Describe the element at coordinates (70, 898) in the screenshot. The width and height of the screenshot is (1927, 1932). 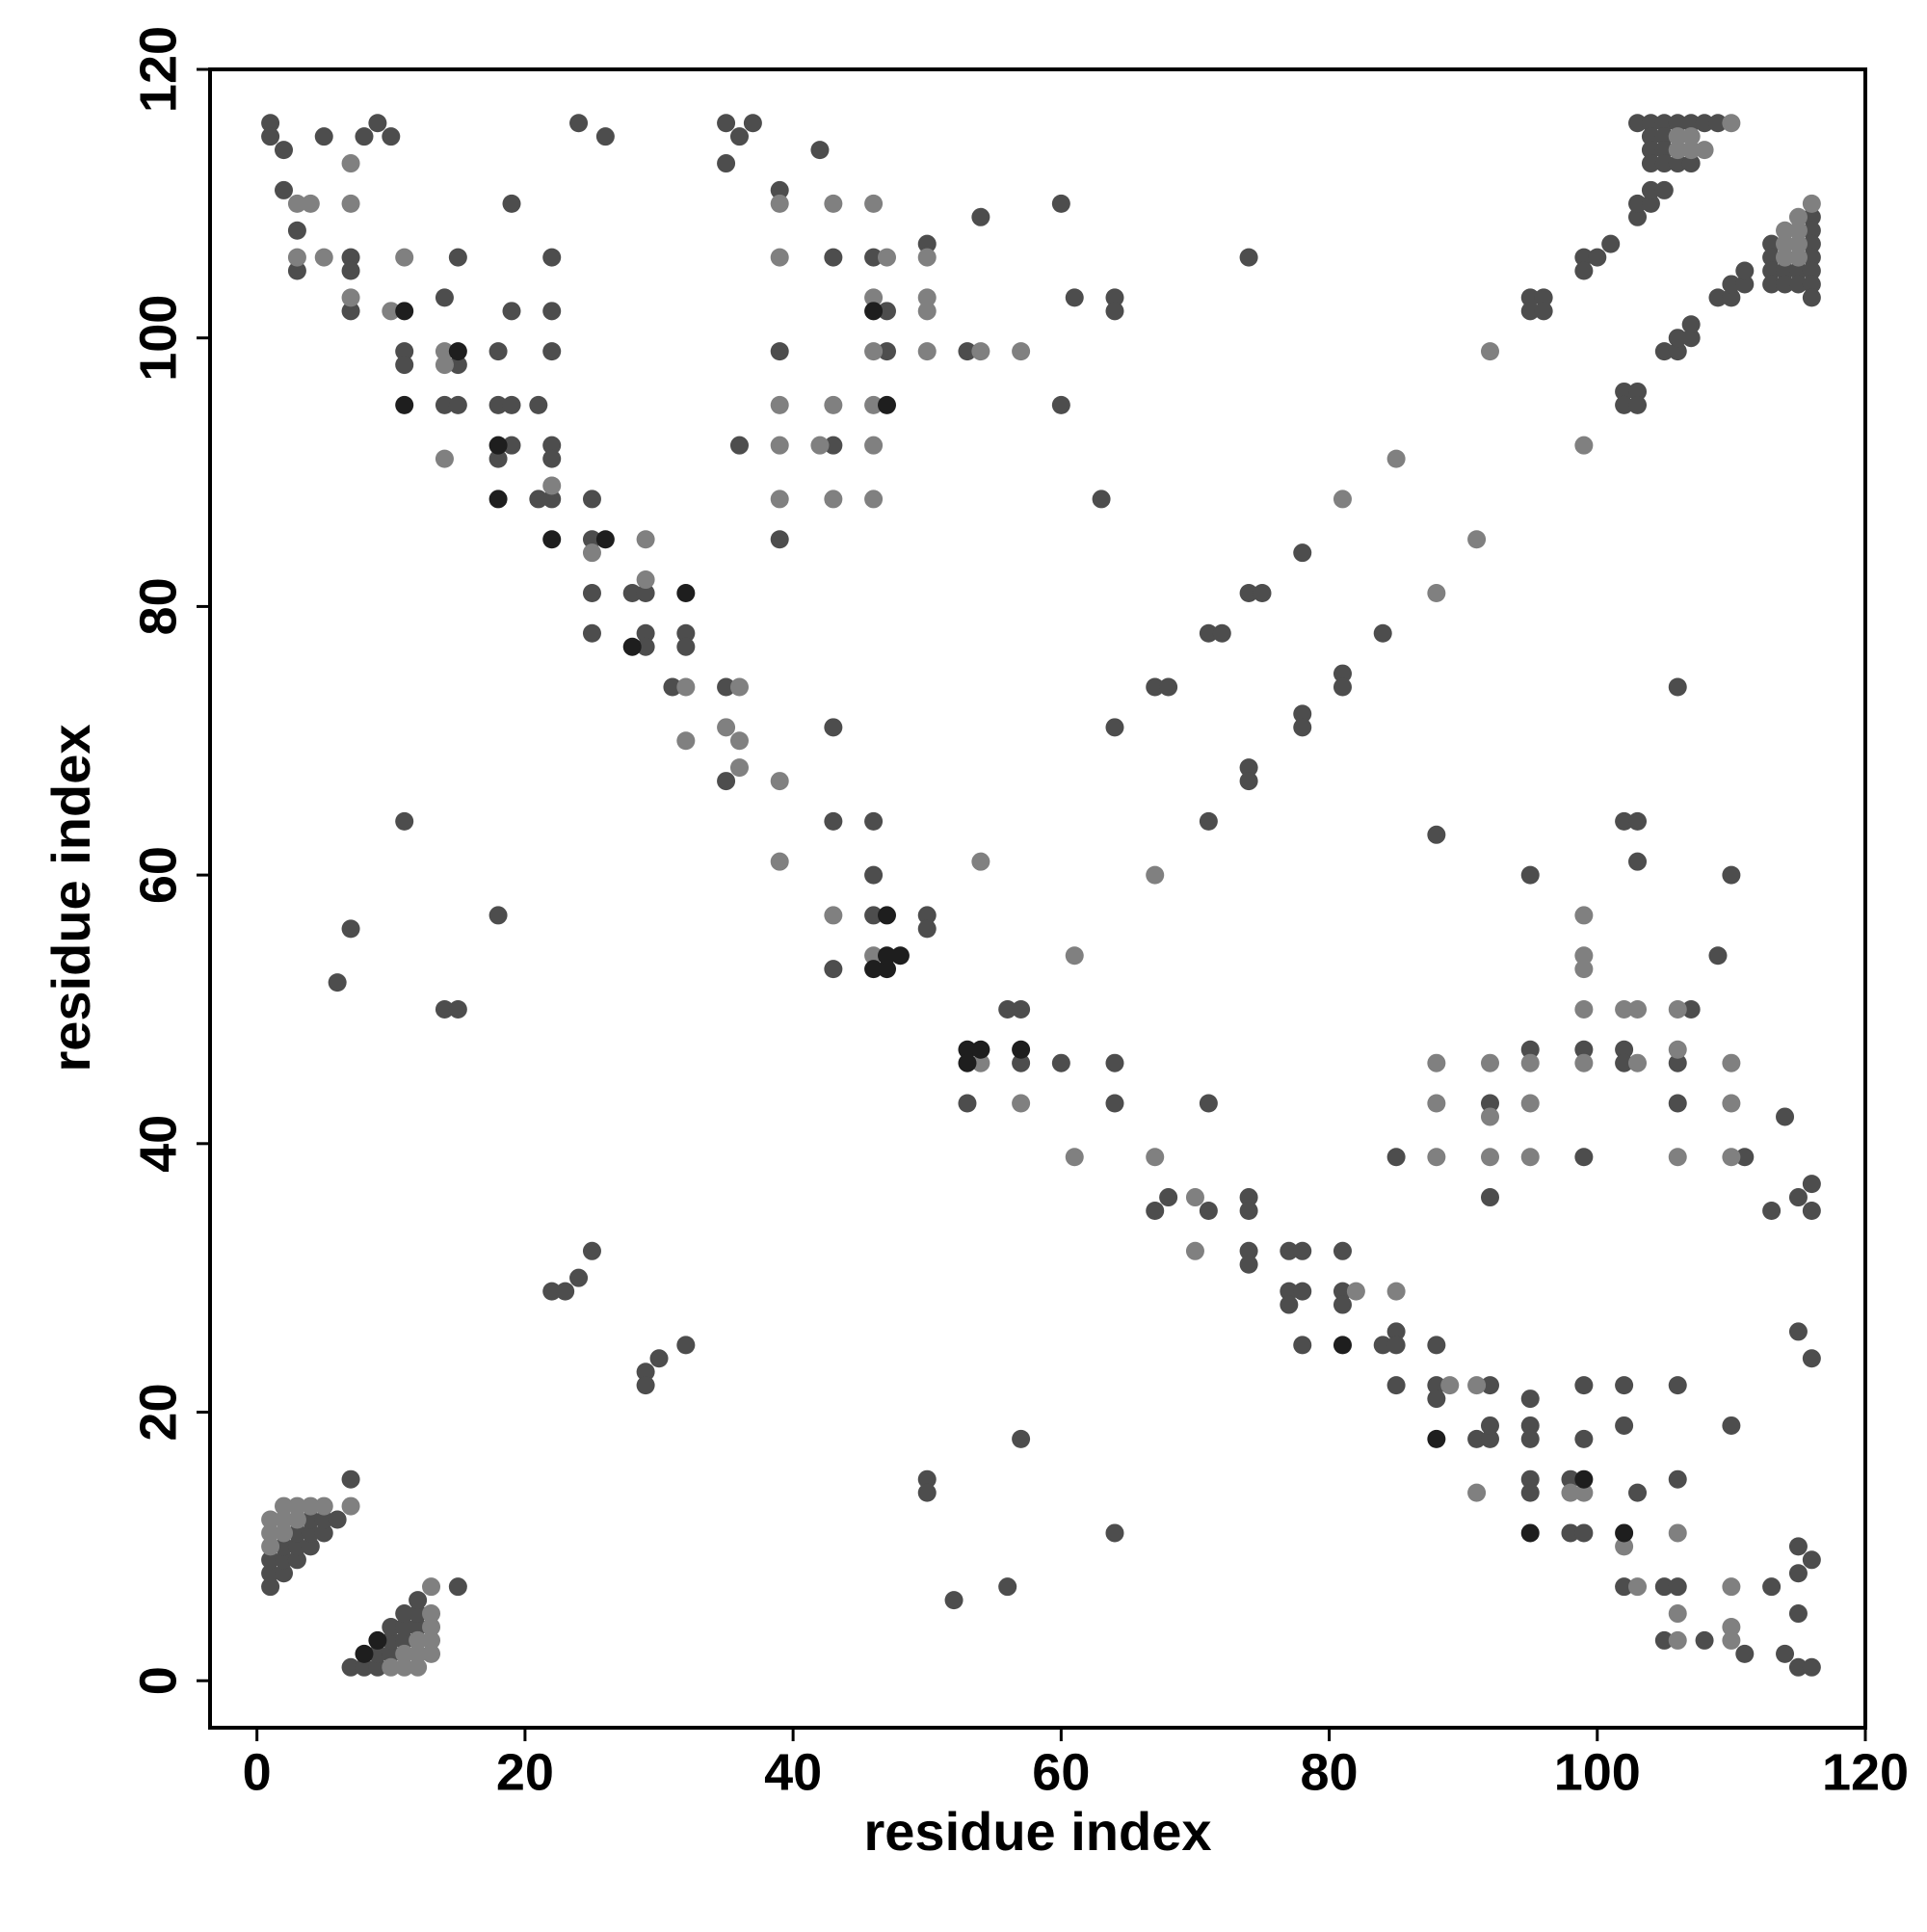
I see `y-axis-title: residue index` at that location.